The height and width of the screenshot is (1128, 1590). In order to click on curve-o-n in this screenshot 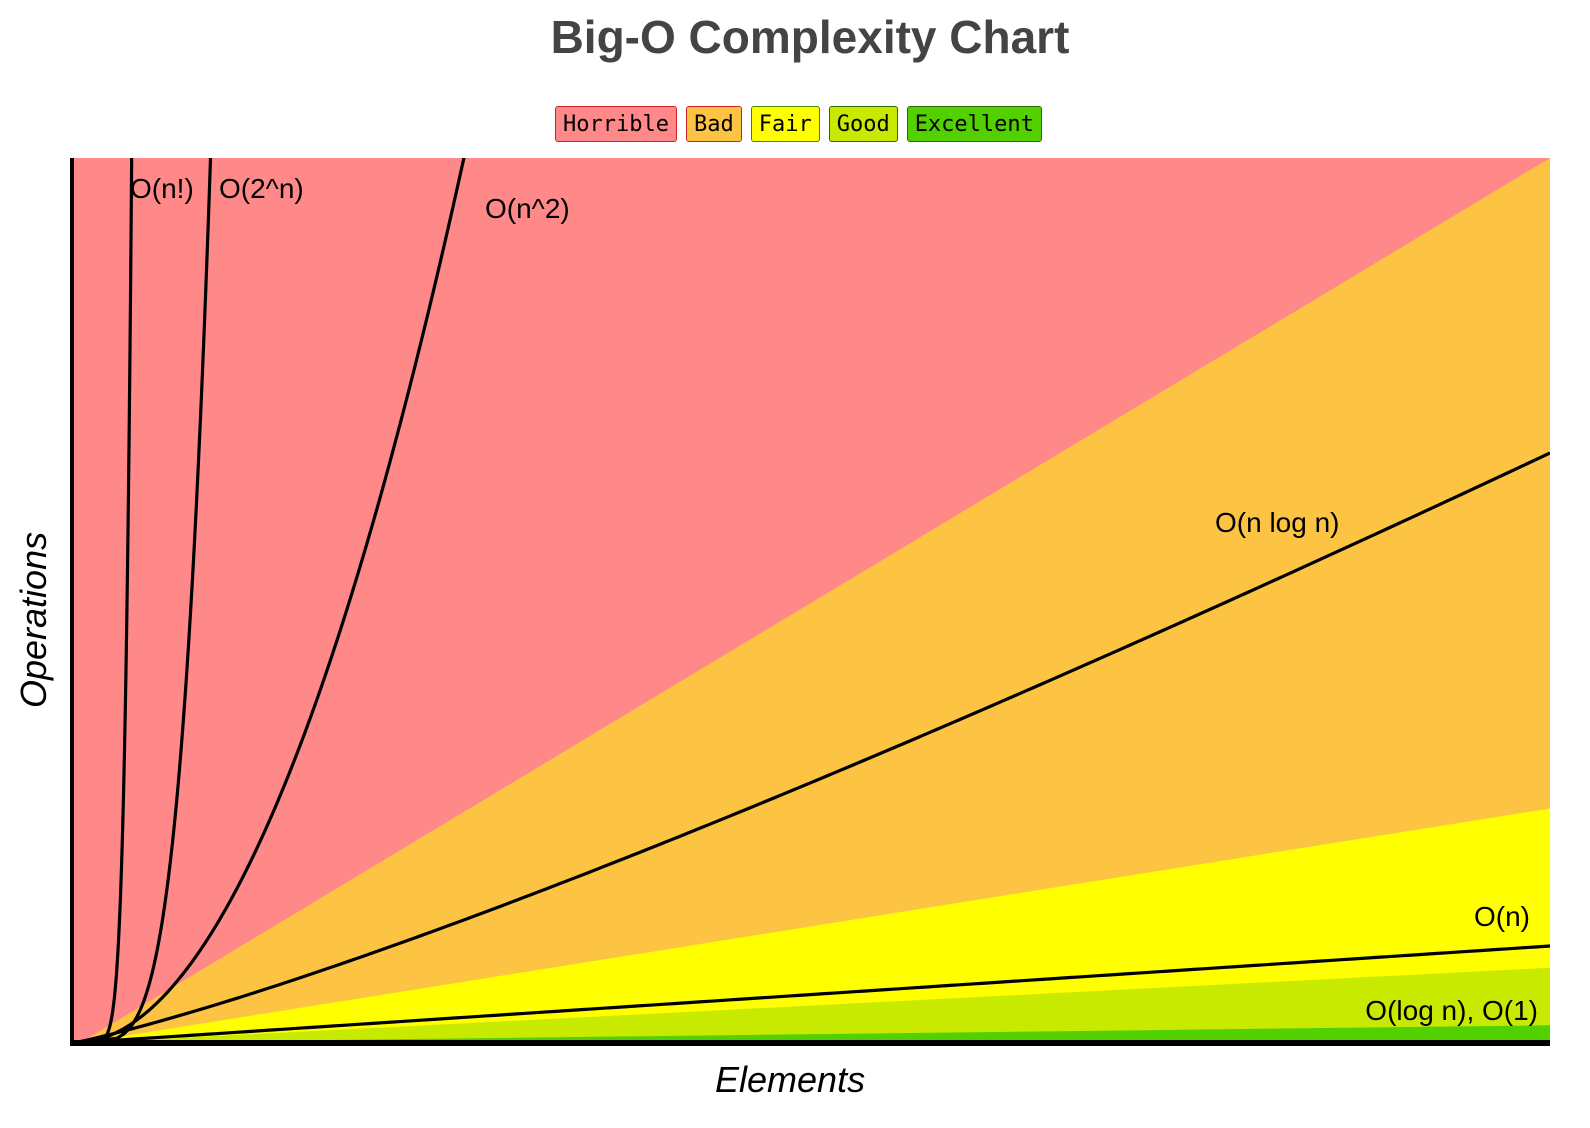, I will do `click(811, 993)`.